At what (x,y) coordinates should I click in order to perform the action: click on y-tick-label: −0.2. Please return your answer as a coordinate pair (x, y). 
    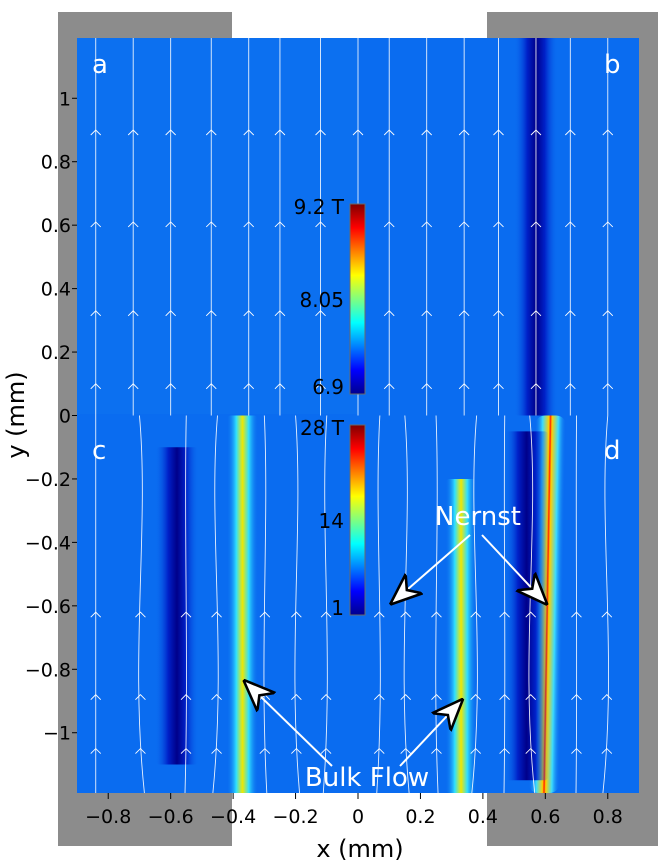
    Looking at the image, I should click on (48, 480).